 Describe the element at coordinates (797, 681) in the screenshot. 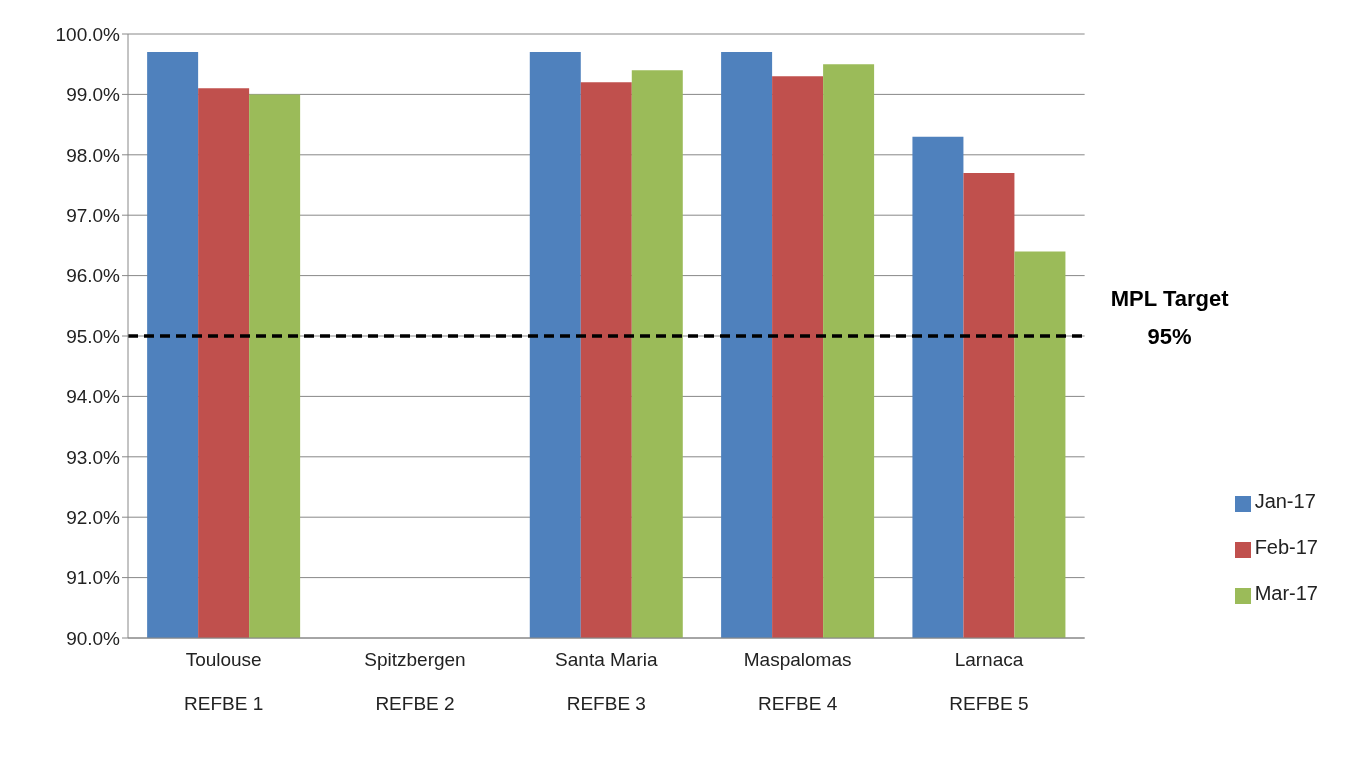

I see `category-label: Maspalomas REFBE 4` at that location.